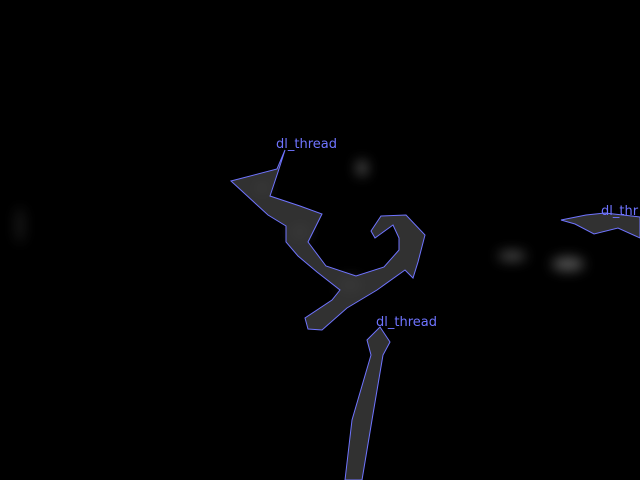  I want to click on annotation-label-2: dl_thread, so click(406, 322).